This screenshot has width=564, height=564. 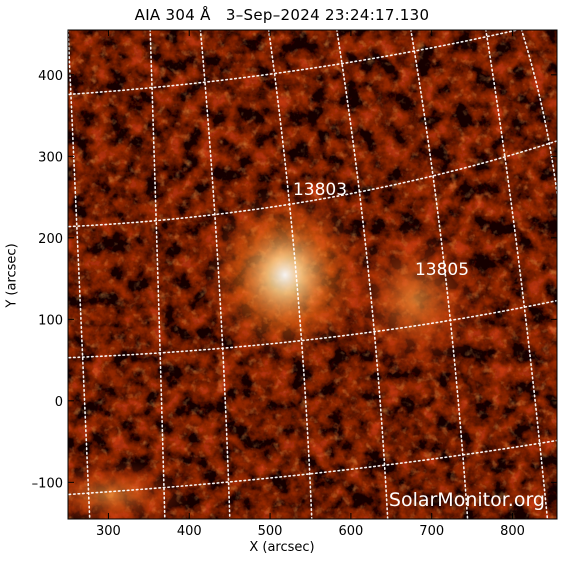 I want to click on y-tick-label: 200, so click(x=50, y=239).